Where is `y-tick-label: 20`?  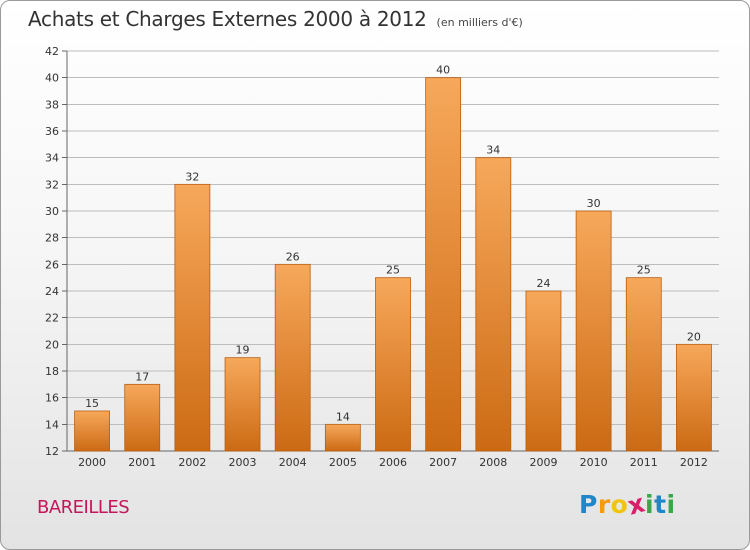
y-tick-label: 20 is located at coordinates (52, 344).